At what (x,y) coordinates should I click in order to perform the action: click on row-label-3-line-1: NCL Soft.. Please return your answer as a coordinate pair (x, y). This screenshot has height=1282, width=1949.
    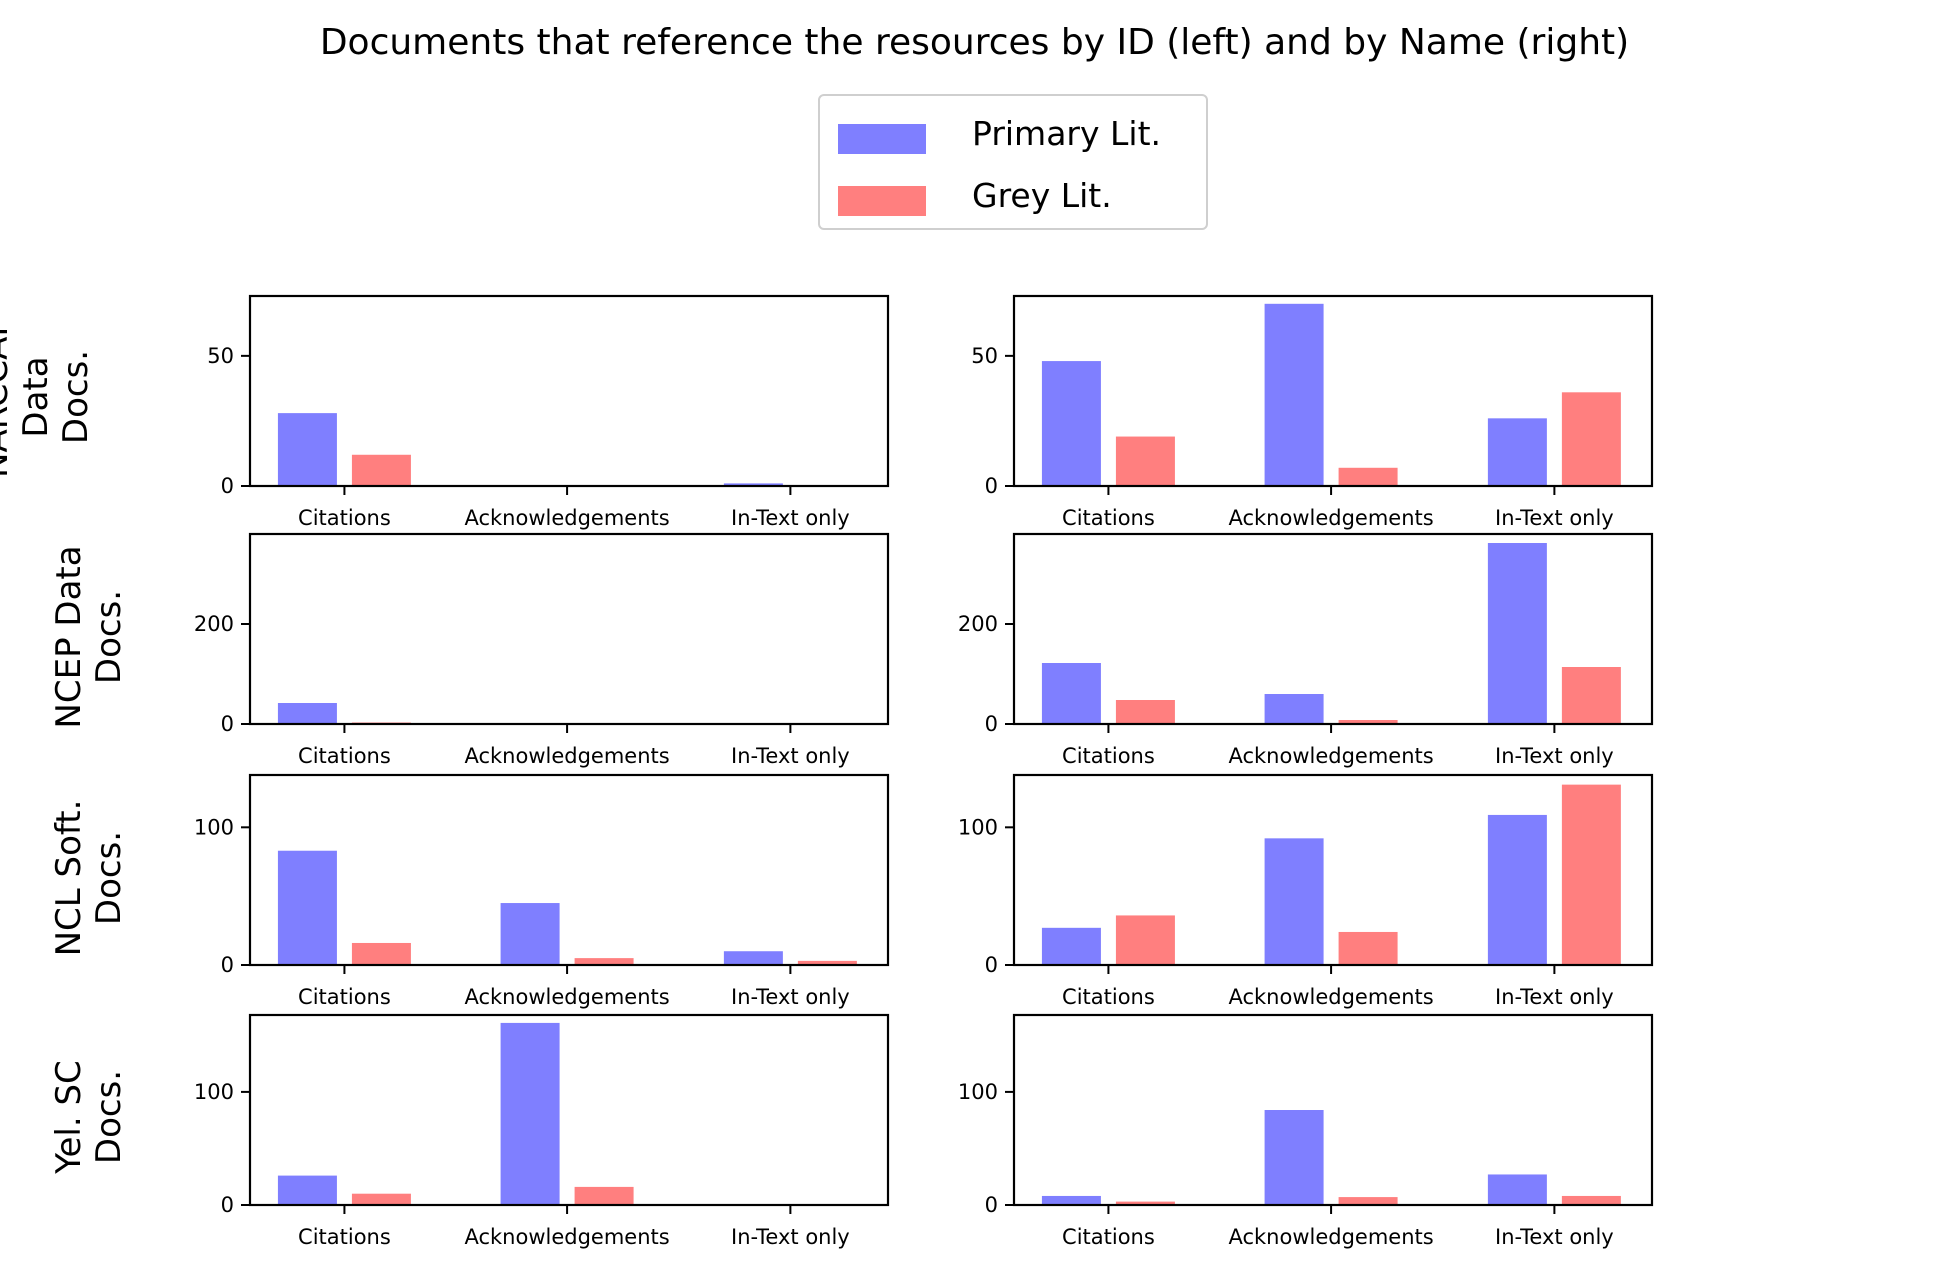
    Looking at the image, I should click on (69, 878).